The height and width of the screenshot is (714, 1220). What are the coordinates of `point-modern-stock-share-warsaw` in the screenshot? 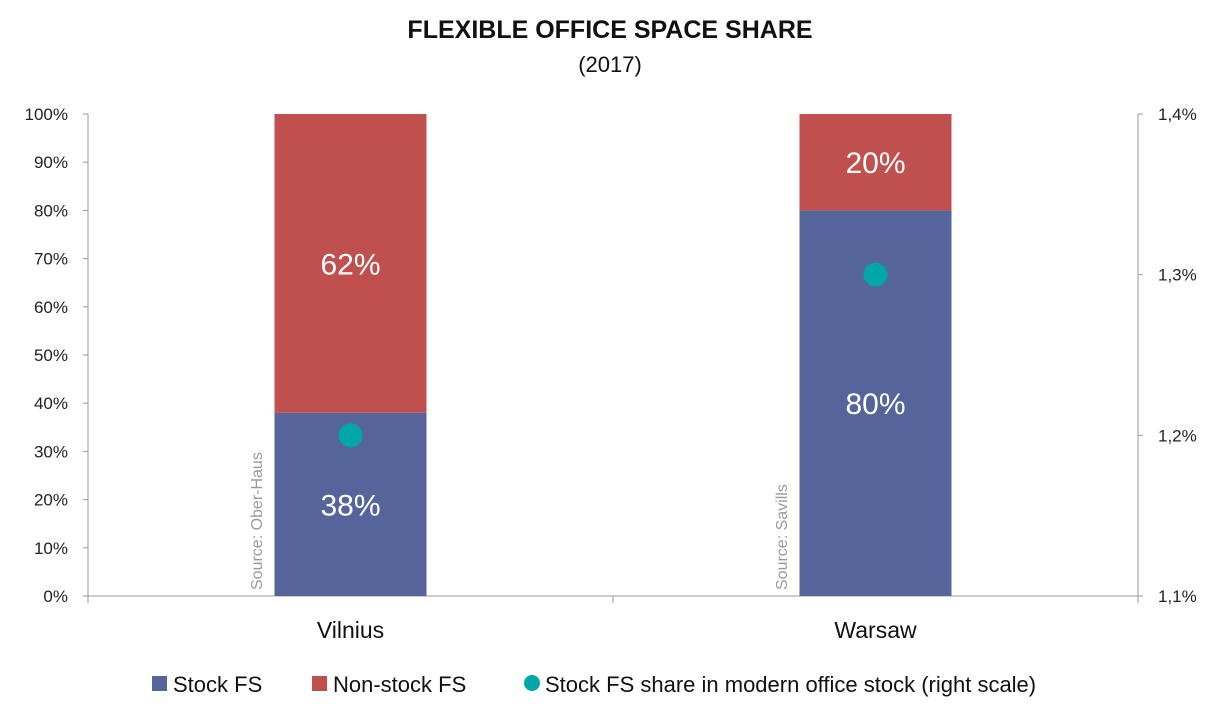 It's located at (875, 274).